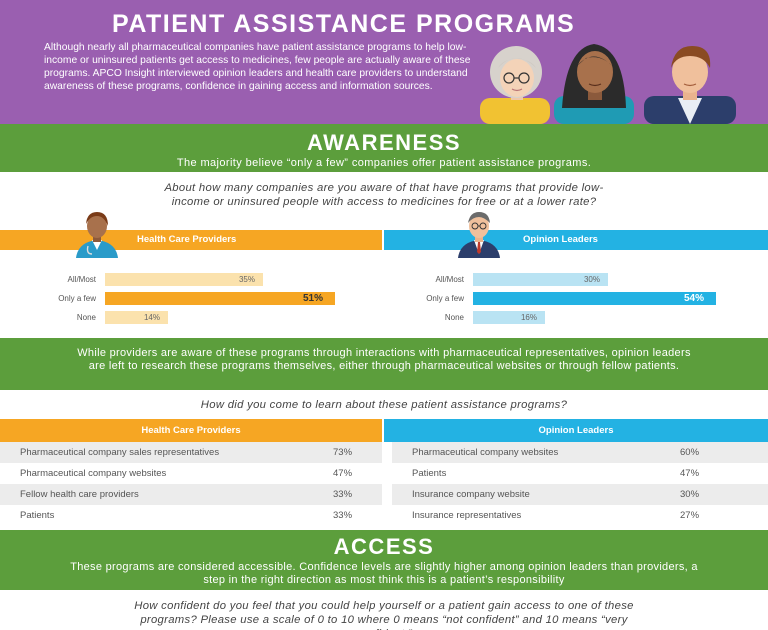 Image resolution: width=768 pixels, height=630 pixels. I want to click on hcp-label-none: None, so click(86, 317).